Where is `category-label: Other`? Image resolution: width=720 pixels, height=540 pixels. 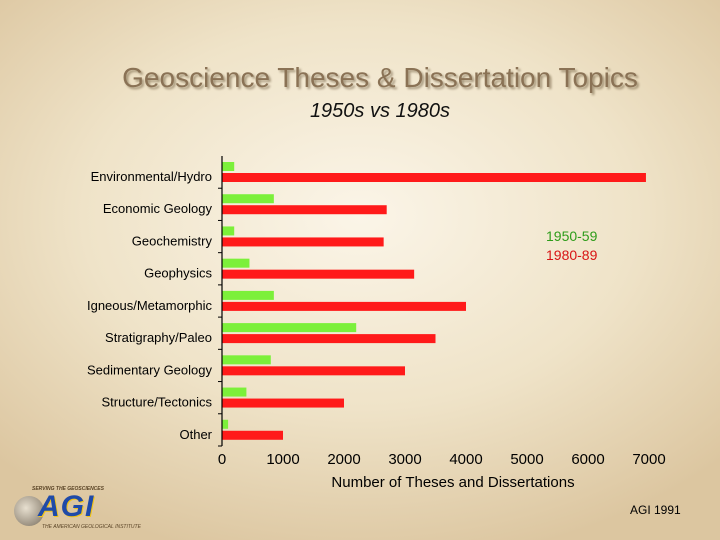 category-label: Other is located at coordinates (195, 434).